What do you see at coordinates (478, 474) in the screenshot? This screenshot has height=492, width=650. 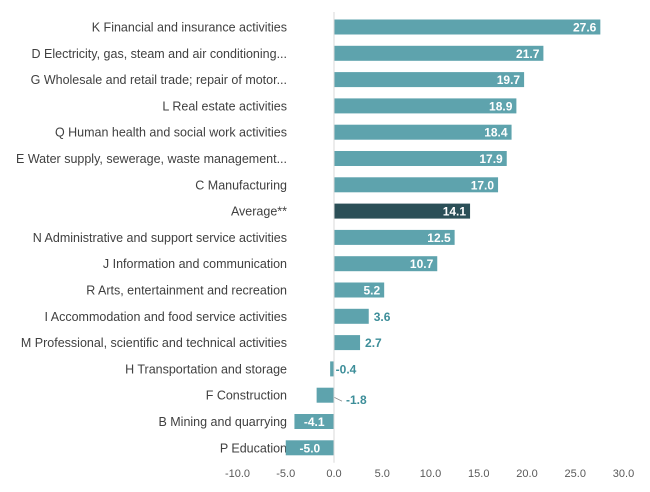 I see `x-tick-label: 15.0` at bounding box center [478, 474].